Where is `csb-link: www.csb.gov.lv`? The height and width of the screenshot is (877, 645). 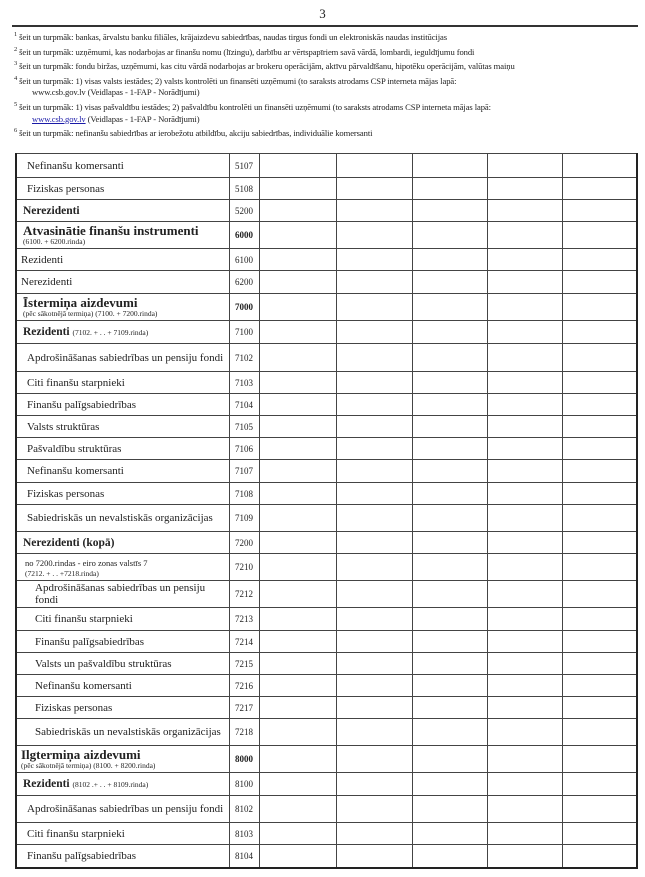
csb-link: www.csb.gov.lv is located at coordinates (59, 118).